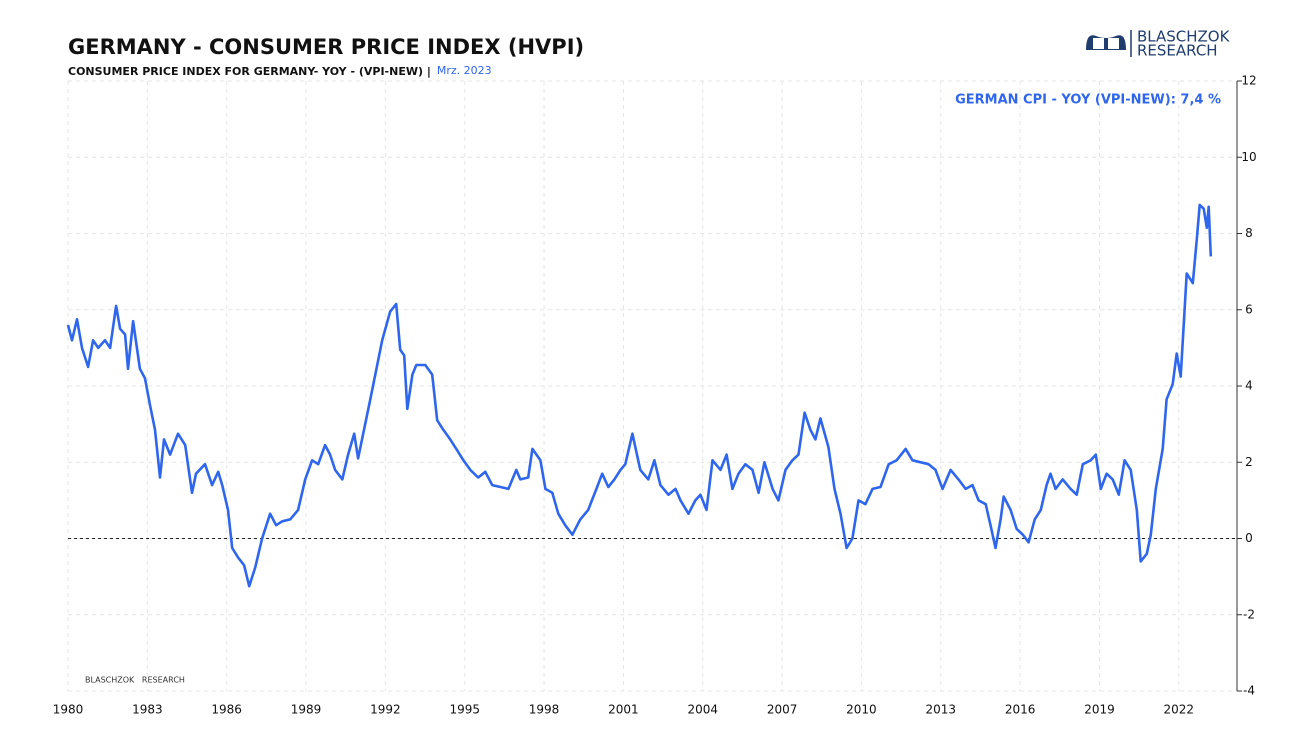 The width and height of the screenshot is (1307, 735). What do you see at coordinates (1088, 100) in the screenshot?
I see `legend-entry: GERMAN CPI - YOY (VPI-NEW): 7,4 %` at bounding box center [1088, 100].